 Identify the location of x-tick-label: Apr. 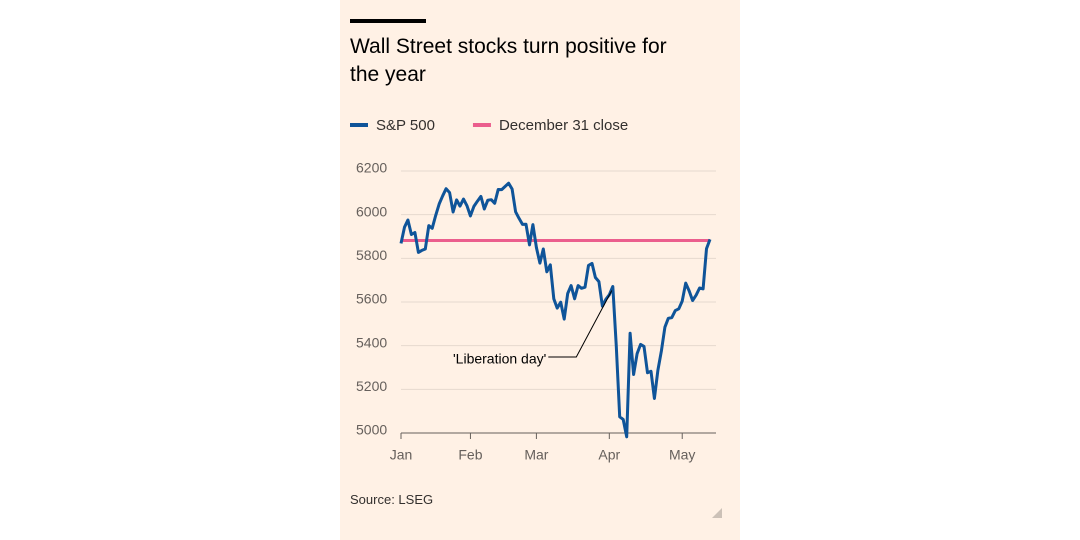
(609, 455).